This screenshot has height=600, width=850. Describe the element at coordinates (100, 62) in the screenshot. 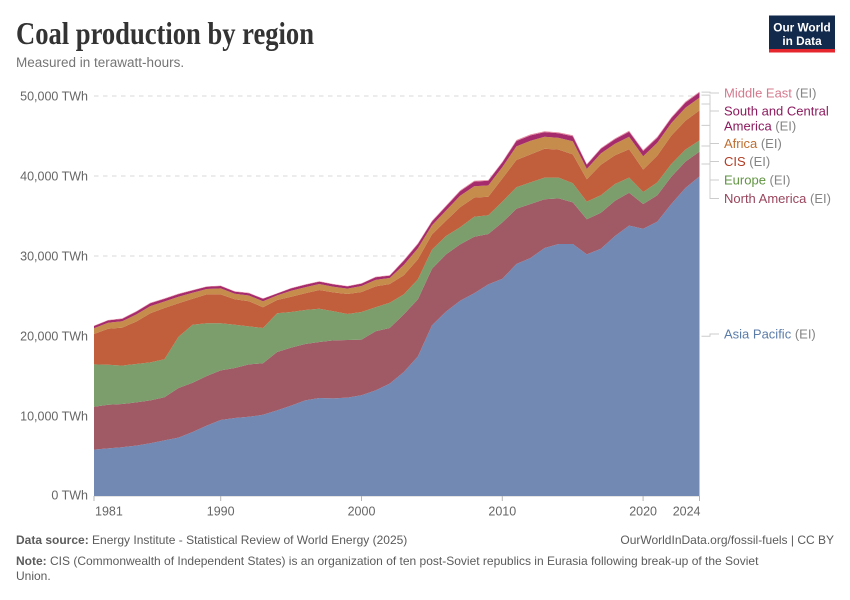

I see `svg-text: Measured in terawatt-hours.` at that location.